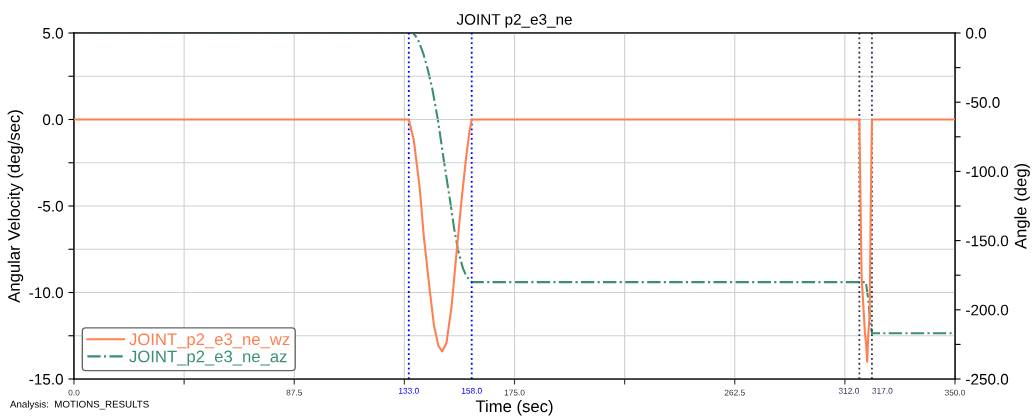 The image size is (1033, 416). What do you see at coordinates (983, 102) in the screenshot?
I see `y2-tick-label: -50.0` at bounding box center [983, 102].